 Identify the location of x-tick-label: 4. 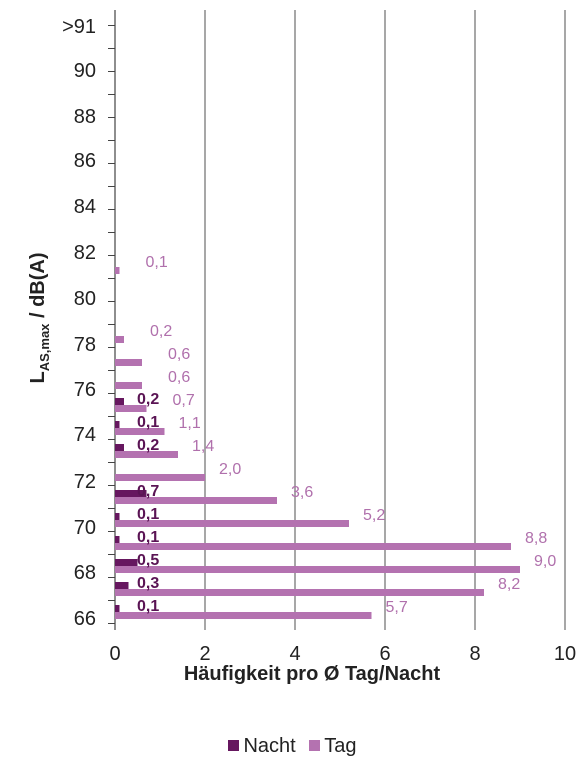
(294, 654).